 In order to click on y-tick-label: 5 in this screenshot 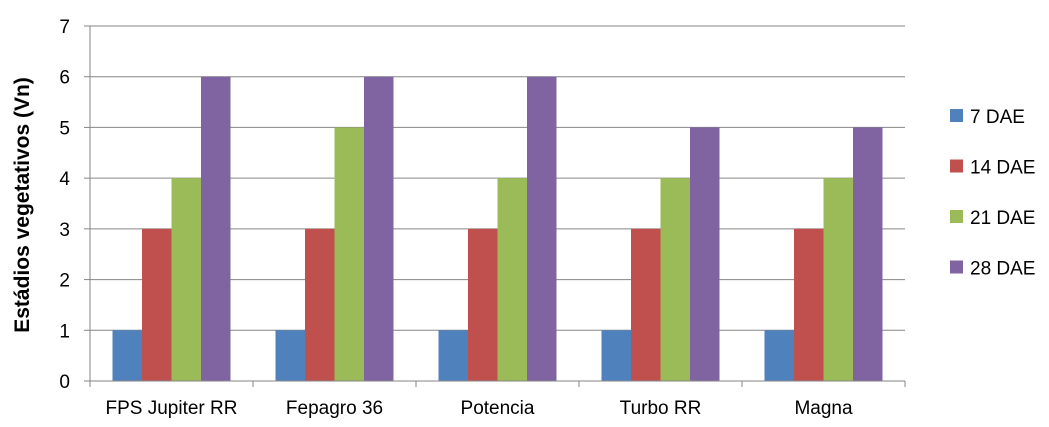, I will do `click(64, 128)`.